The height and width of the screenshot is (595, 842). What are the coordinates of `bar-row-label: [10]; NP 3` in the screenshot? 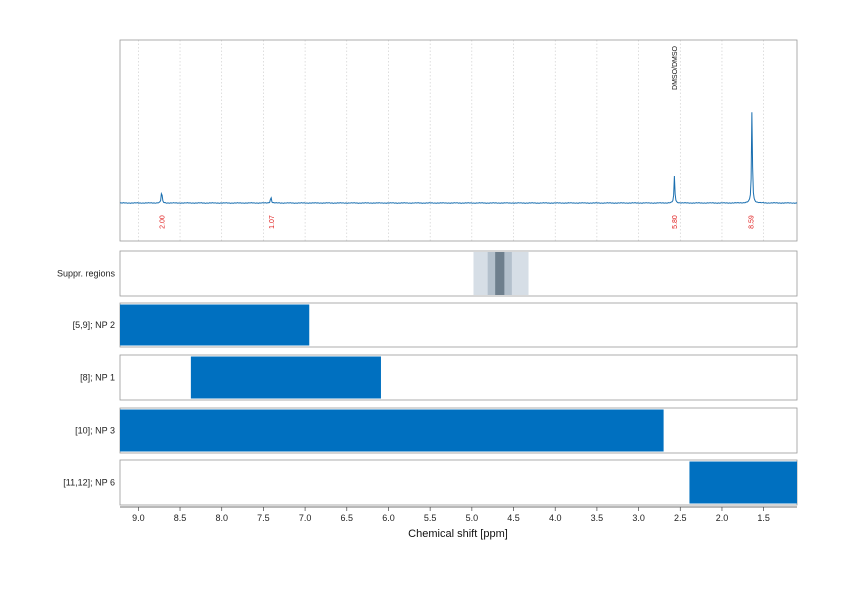 It's located at (95, 431).